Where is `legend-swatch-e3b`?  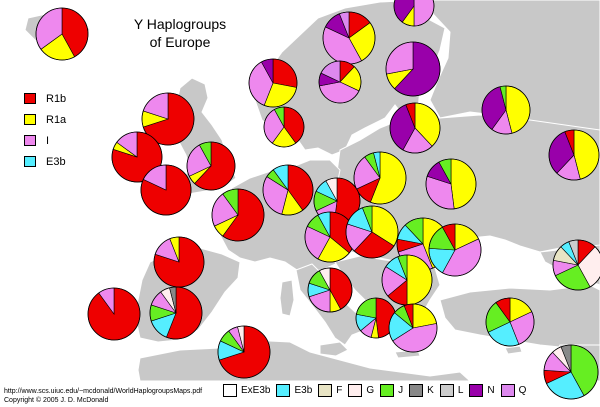
legend-swatch-e3b is located at coordinates (30, 161).